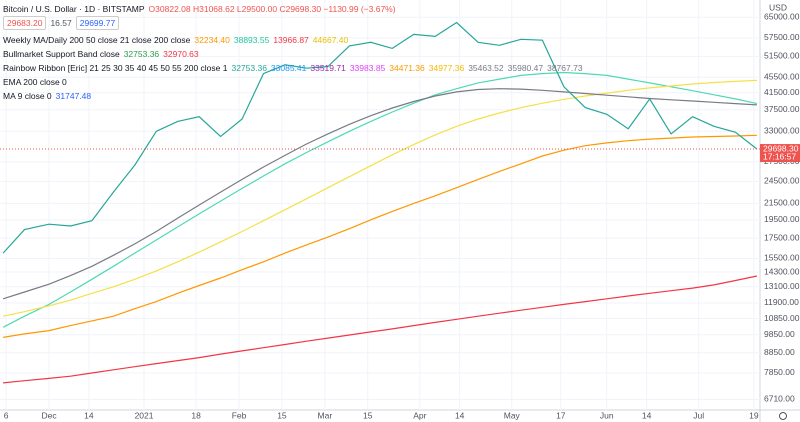 Image resolution: width=800 pixels, height=422 pixels. I want to click on price-box: 29683.20, so click(25, 23).